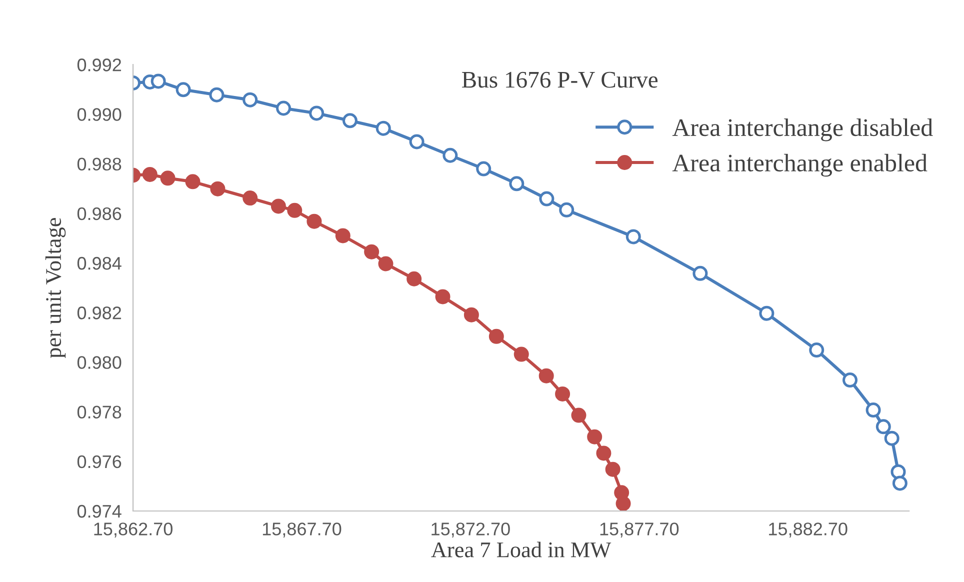 The height and width of the screenshot is (582, 964). What do you see at coordinates (99, 263) in the screenshot?
I see `y-tick-label: 0.984` at bounding box center [99, 263].